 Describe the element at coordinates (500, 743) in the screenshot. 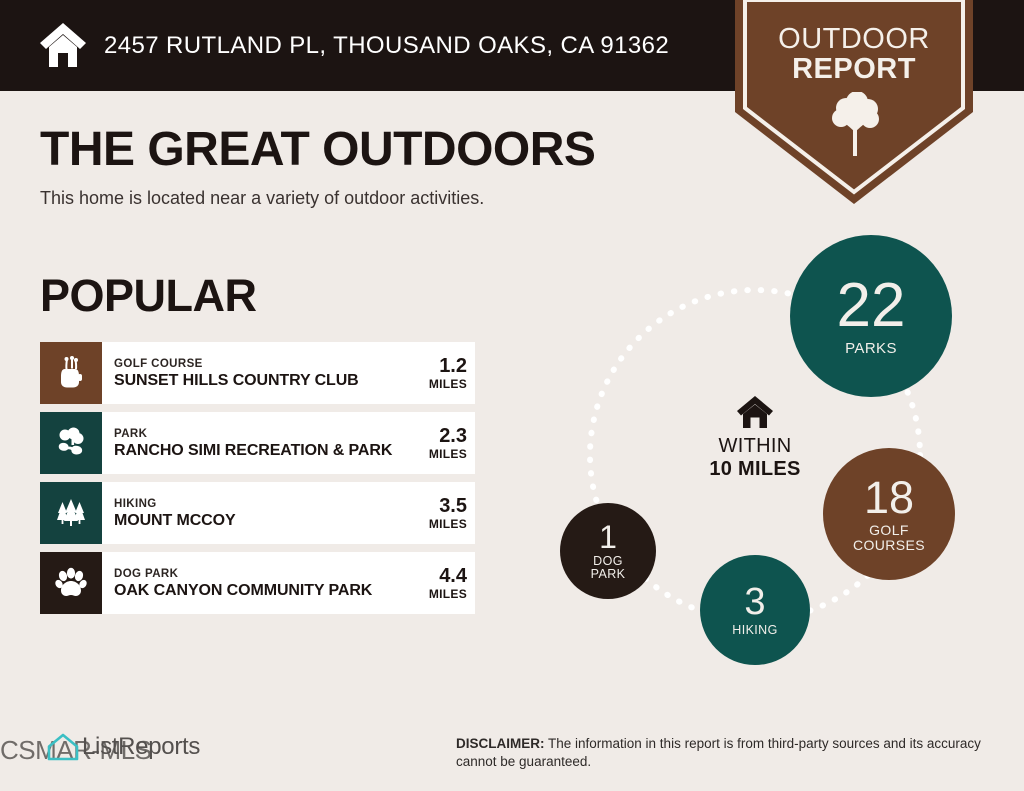

I see `disclaimer-label: DISCLAIMER:` at that location.